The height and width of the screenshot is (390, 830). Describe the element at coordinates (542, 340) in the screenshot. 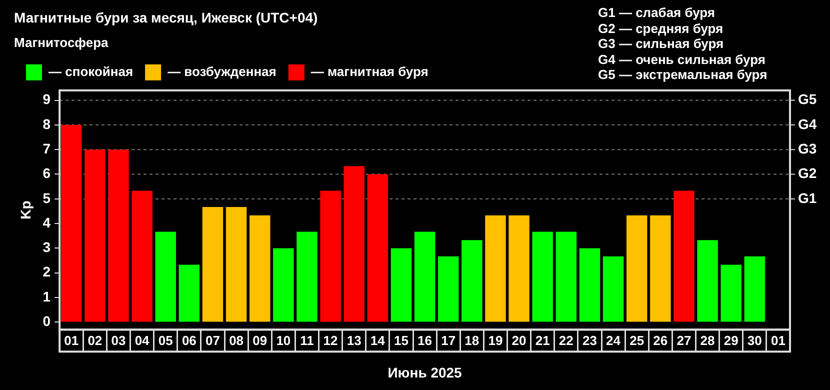

I see `x-tick-label: 21` at that location.